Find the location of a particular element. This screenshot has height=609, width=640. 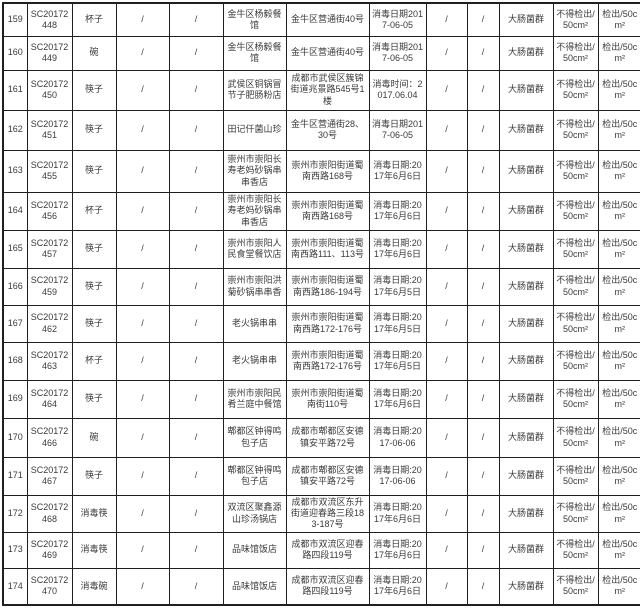

cell-unit-name: 崇州市崇阳民肴兰庭中餐馆 is located at coordinates (254, 399).